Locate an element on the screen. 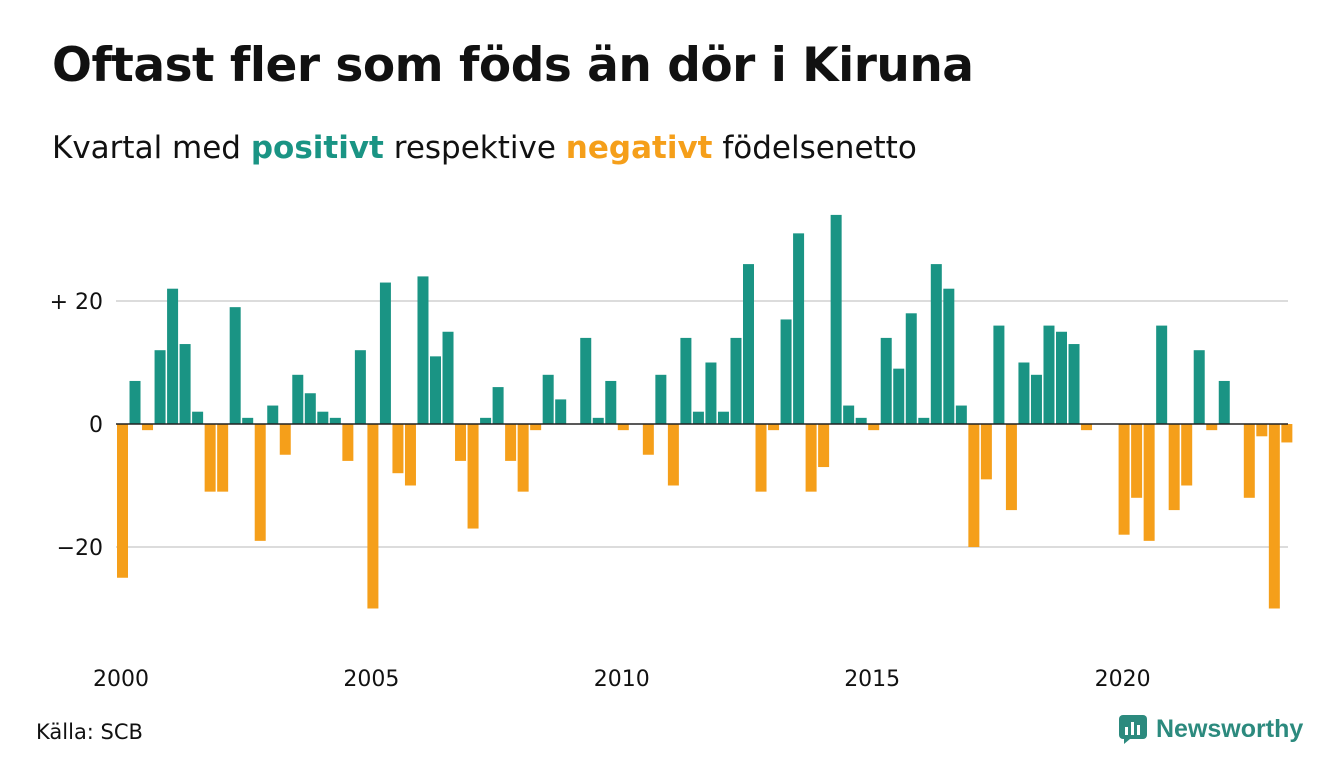 The height and width of the screenshot is (780, 1340). x-tick-label: 2000 is located at coordinates (121, 679).